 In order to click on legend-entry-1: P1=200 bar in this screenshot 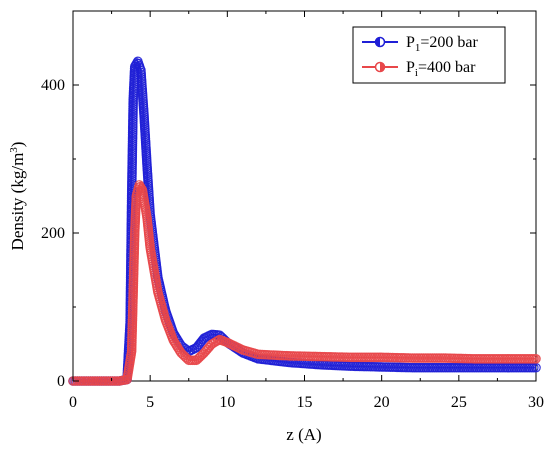, I will do `click(420, 44)`.